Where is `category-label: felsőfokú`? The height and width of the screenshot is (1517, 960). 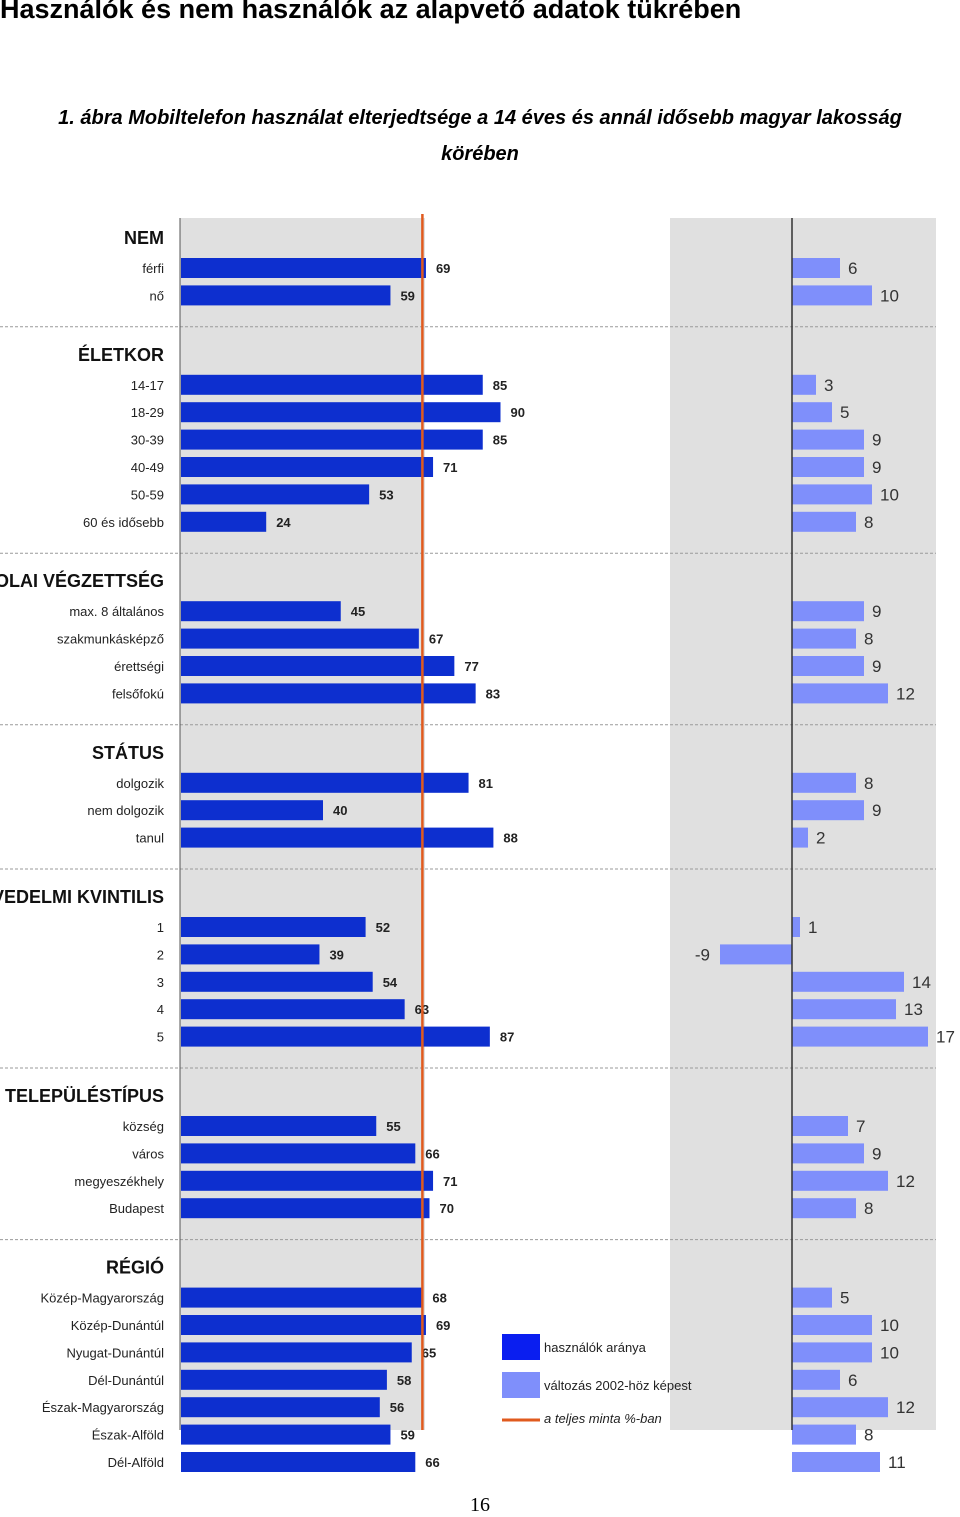
category-label: felsőfokú is located at coordinates (138, 693).